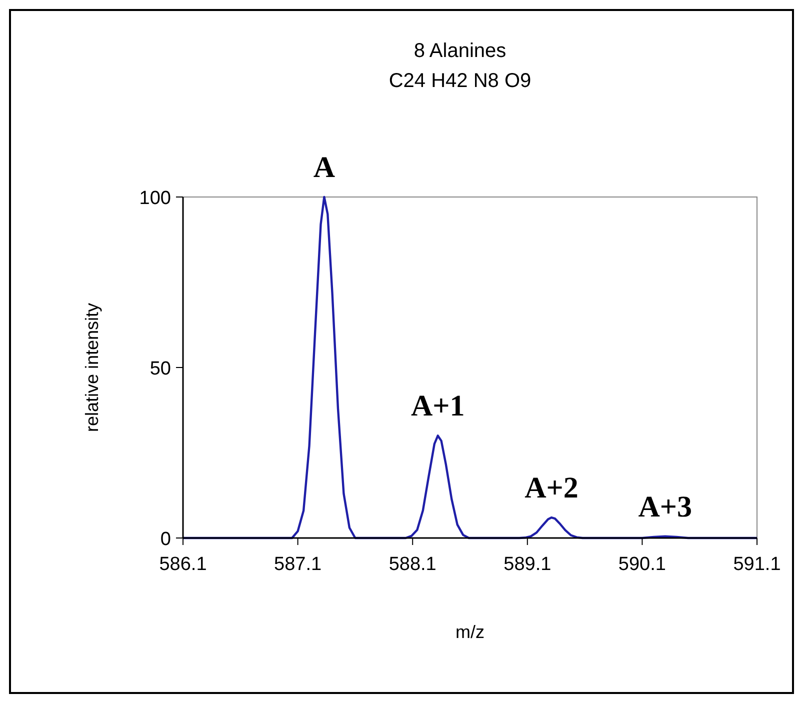  What do you see at coordinates (92, 367) in the screenshot?
I see `y-axis-title: relative intensity` at bounding box center [92, 367].